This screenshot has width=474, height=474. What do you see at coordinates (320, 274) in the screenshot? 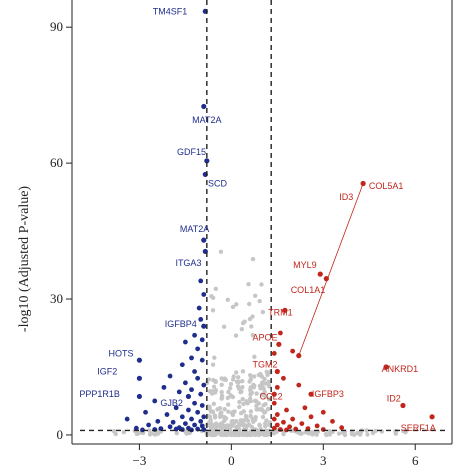
I see `gene-point-myl9` at bounding box center [320, 274].